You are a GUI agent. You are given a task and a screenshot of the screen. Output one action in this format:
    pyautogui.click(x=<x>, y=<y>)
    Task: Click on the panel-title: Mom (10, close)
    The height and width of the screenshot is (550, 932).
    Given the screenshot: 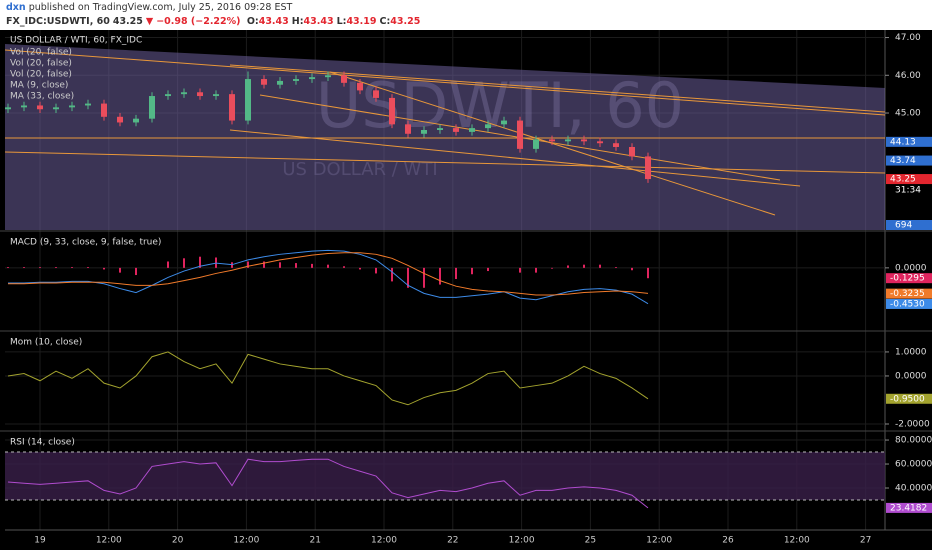 What is the action you would take?
    pyautogui.click(x=46, y=343)
    